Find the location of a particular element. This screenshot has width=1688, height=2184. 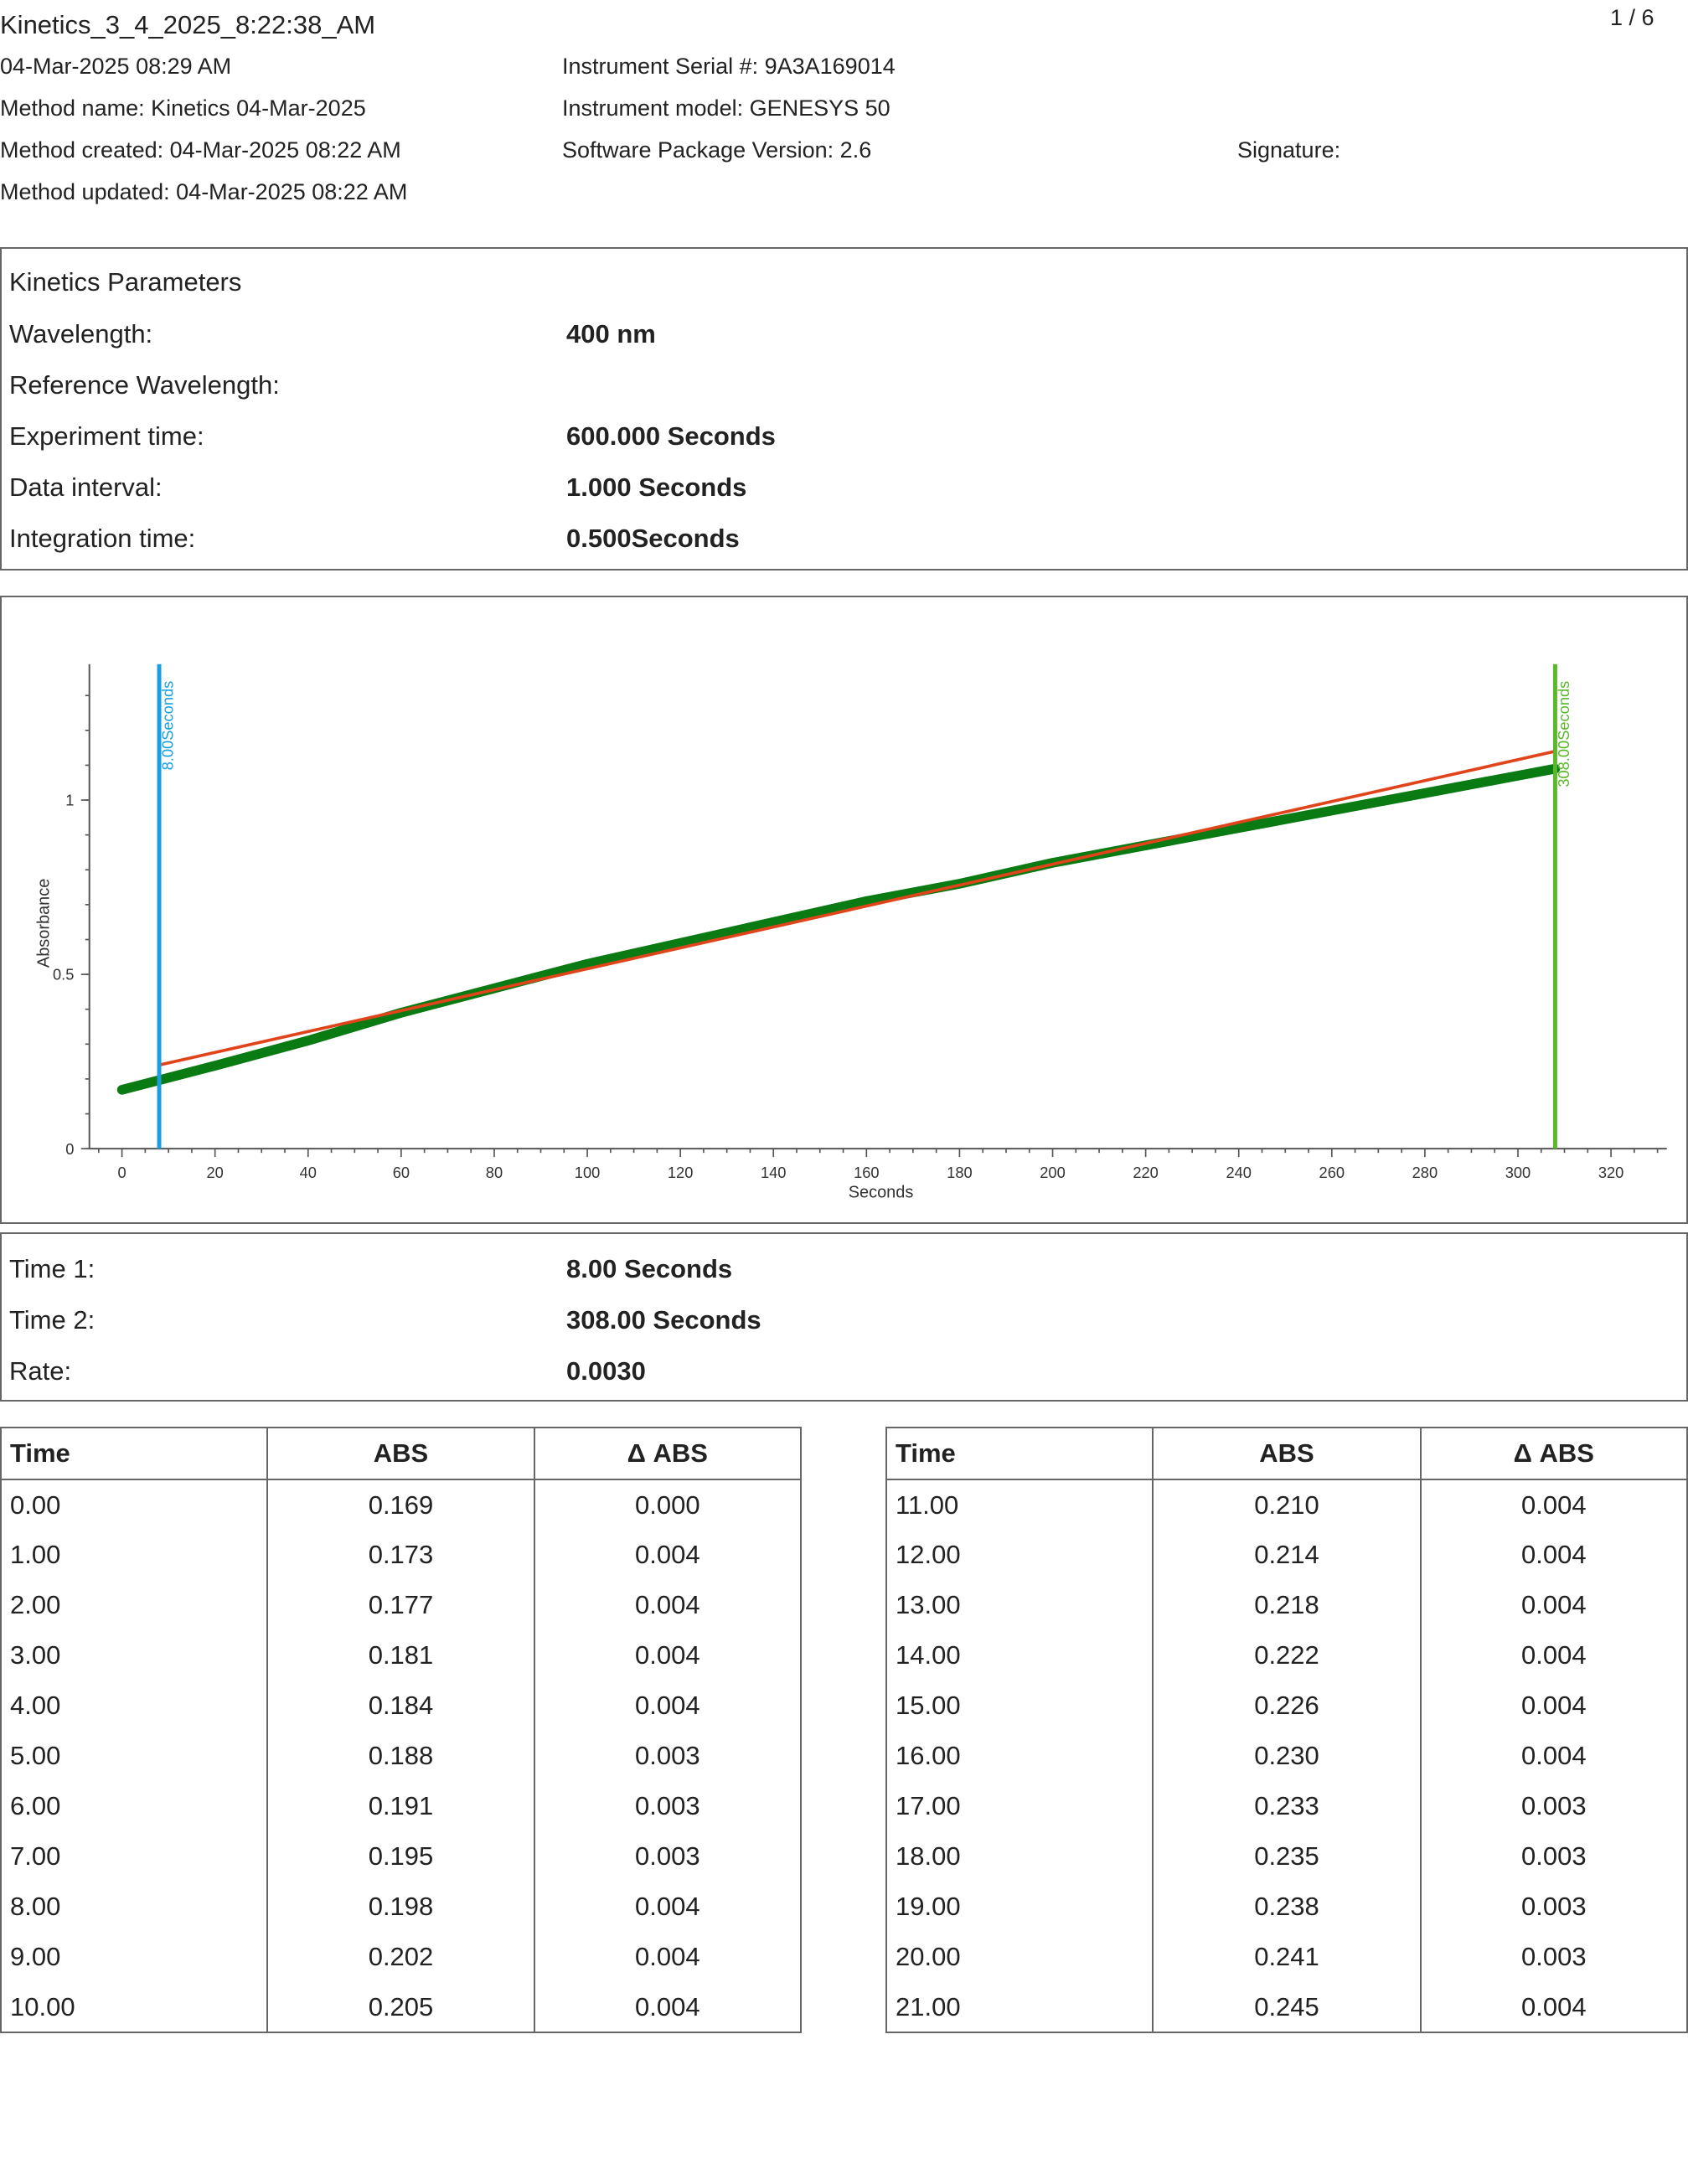

cell-time: 21.00 is located at coordinates (1019, 2007).